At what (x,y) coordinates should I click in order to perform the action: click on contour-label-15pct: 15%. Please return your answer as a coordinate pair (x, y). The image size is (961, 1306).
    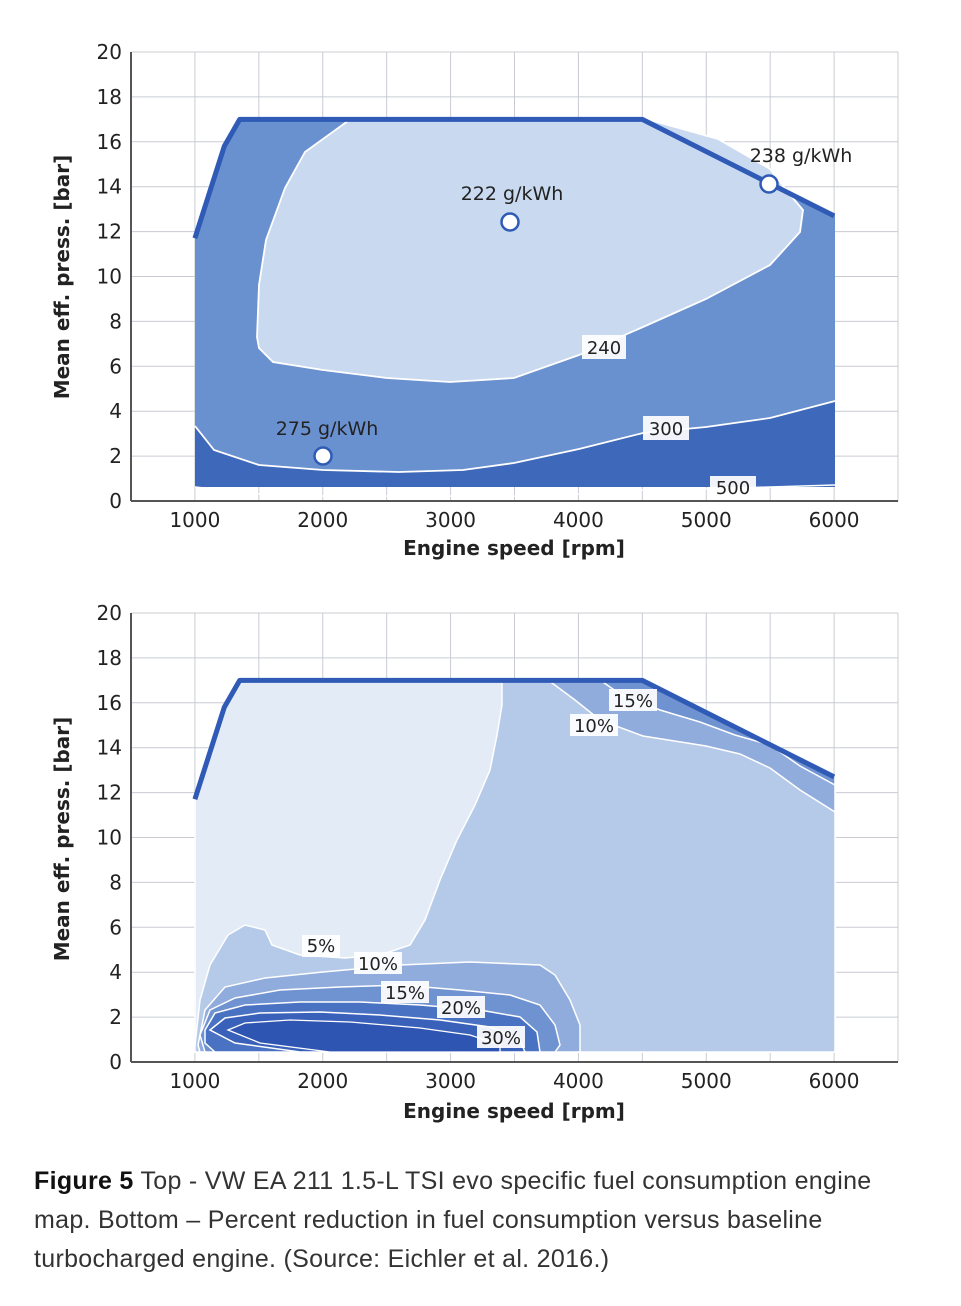
    Looking at the image, I should click on (405, 992).